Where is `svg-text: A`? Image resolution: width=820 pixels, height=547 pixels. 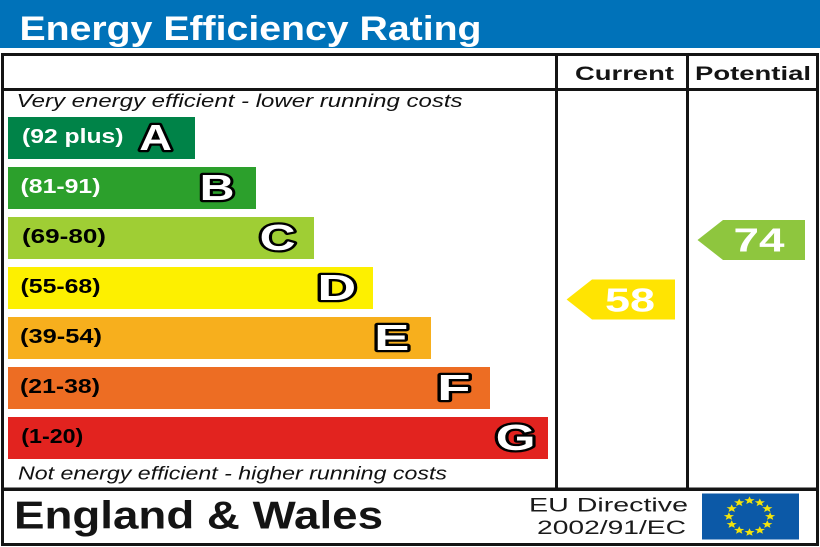
svg-text: A is located at coordinates (155, 137).